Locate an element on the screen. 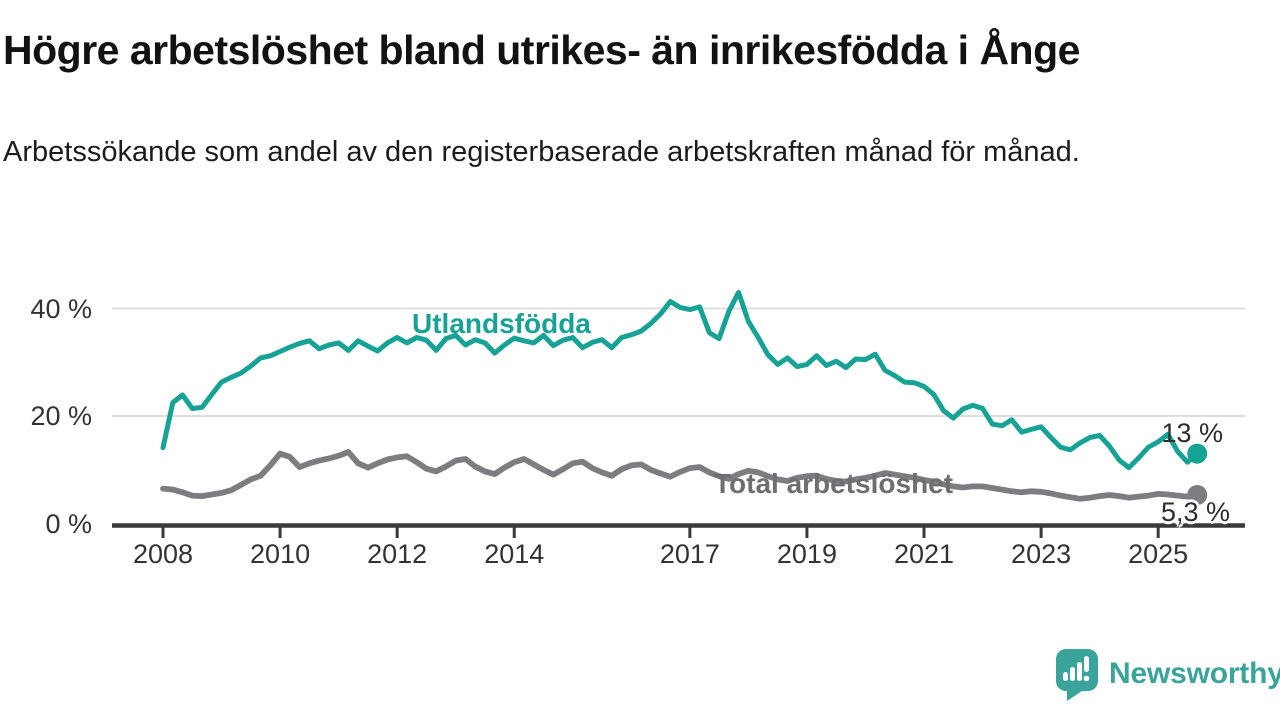 This screenshot has height=720, width=1280. x-axis-tick-label: 2025 is located at coordinates (1158, 554).